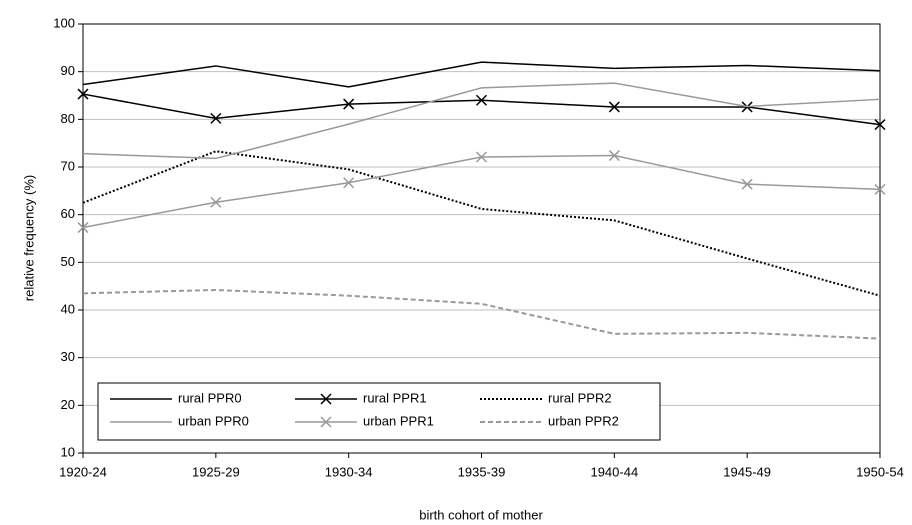  Describe the element at coordinates (213, 420) in the screenshot. I see `legend-label: urban PPR0` at that location.